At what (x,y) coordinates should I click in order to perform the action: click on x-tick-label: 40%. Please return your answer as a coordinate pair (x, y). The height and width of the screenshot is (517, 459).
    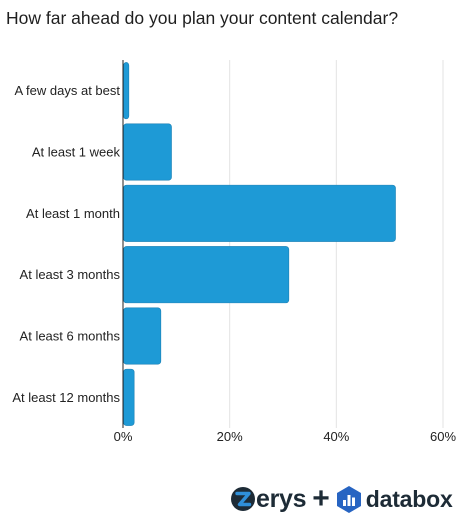
    Looking at the image, I should click on (336, 436).